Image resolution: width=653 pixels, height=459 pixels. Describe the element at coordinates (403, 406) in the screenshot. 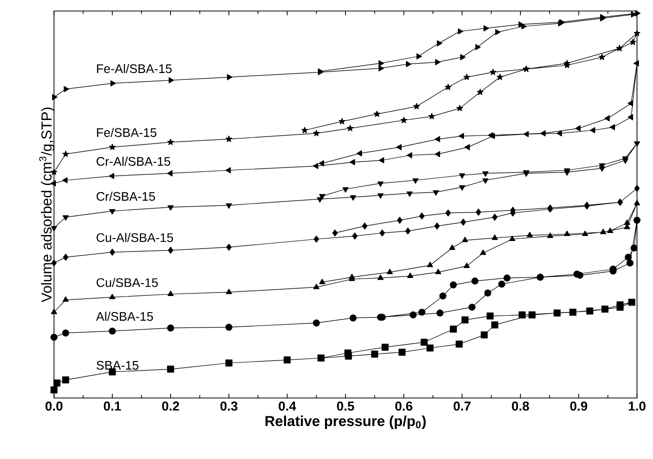

I see `x-tick-label: 0.6` at that location.